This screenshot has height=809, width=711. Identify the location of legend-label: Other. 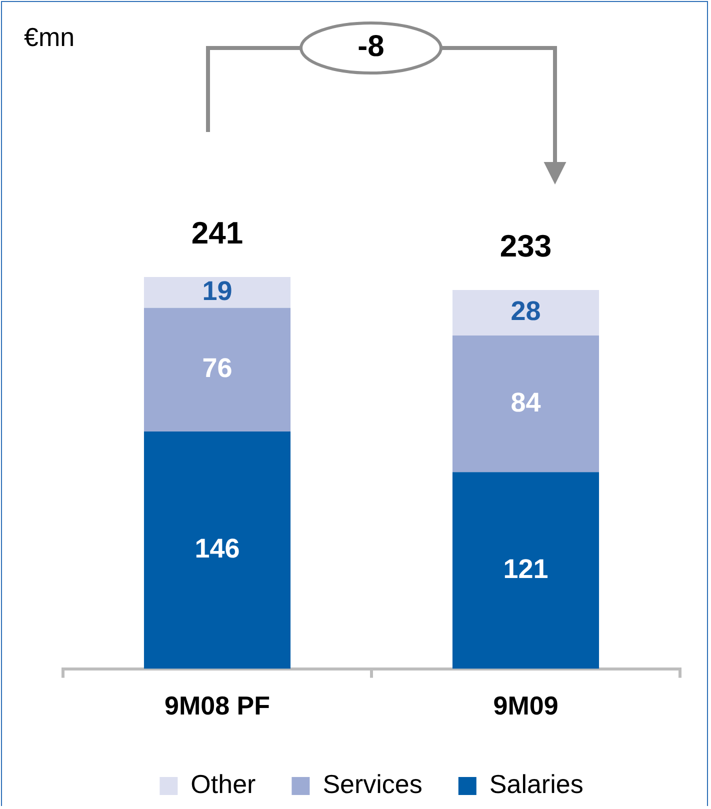
(223, 784).